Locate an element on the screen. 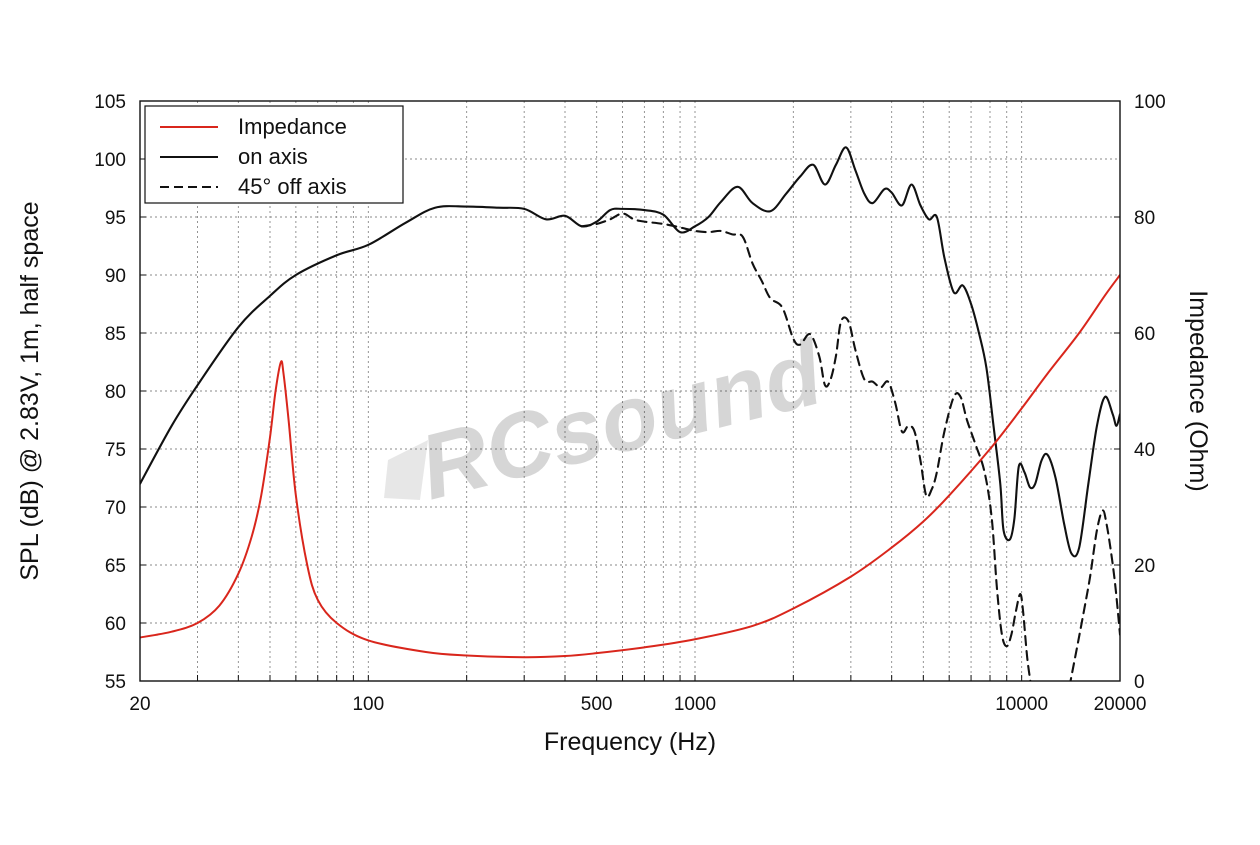  legend-label-off-axis: 45° off axis is located at coordinates (292, 186).